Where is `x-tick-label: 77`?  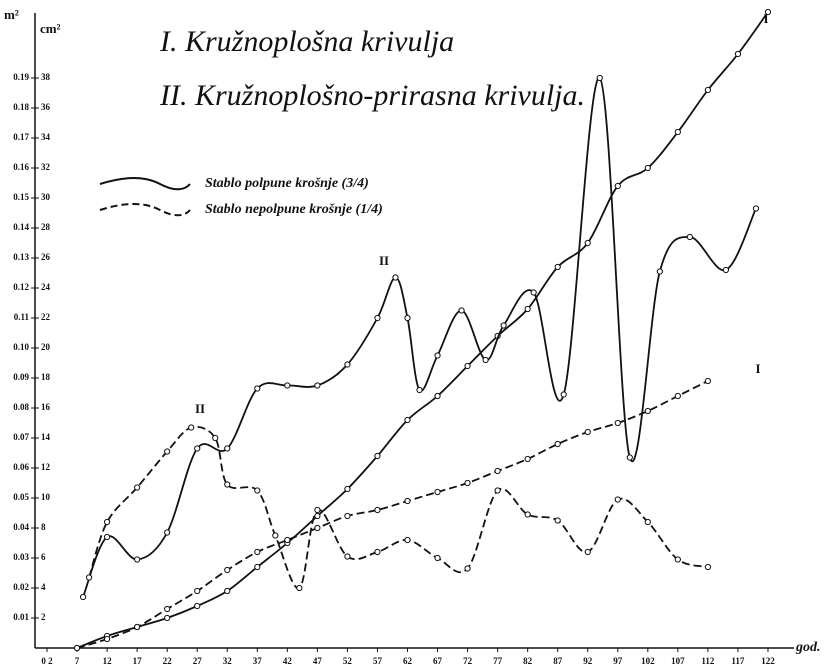 x-tick-label: 77 is located at coordinates (498, 661).